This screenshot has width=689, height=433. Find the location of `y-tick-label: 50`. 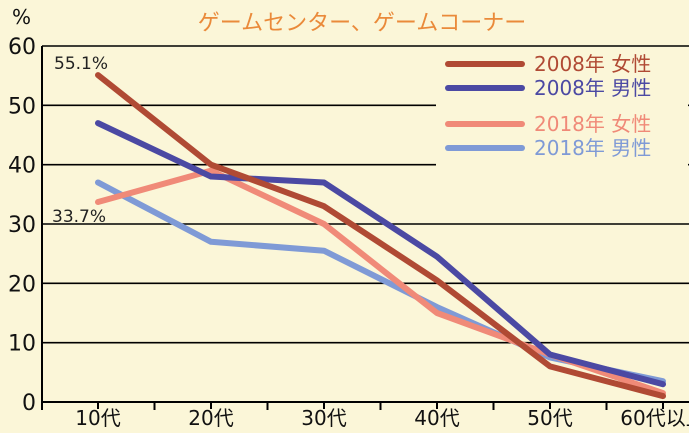

y-tick-label: 50 is located at coordinates (22, 106).